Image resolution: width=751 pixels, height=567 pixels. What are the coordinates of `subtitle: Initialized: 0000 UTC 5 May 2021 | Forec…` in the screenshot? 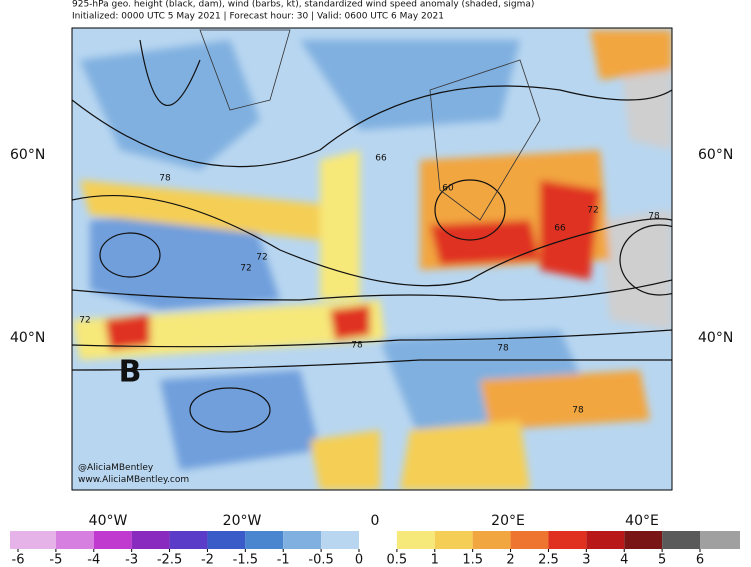 It's located at (258, 17).